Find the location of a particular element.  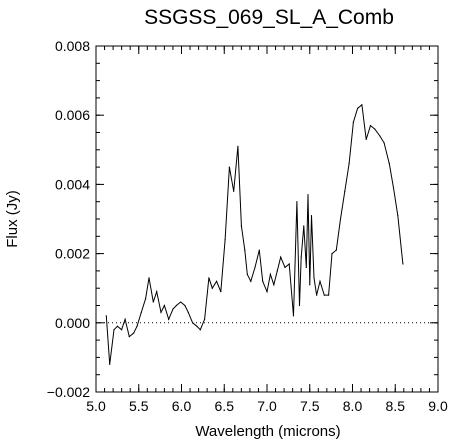

y-tick-label: −0.002 is located at coordinates (68, 392).